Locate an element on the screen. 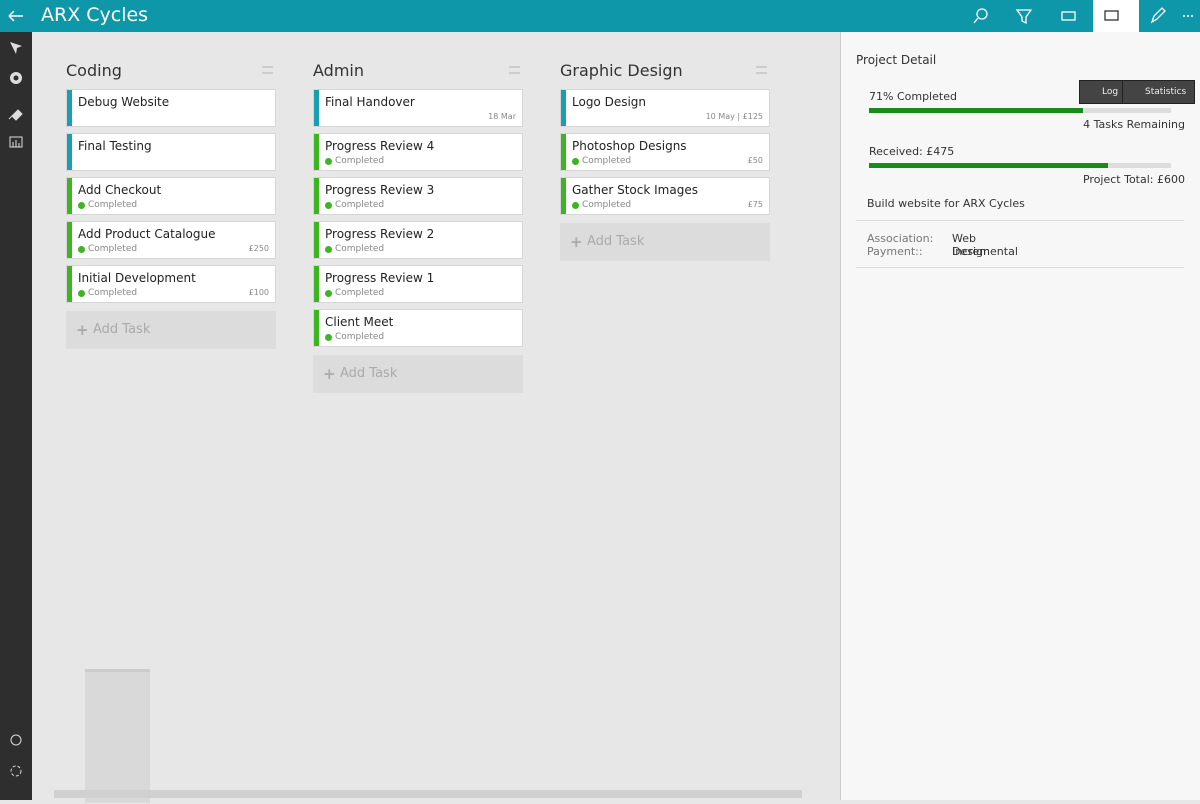 The height and width of the screenshot is (804, 1200). task-card: Gather Stock Images Completed £75 is located at coordinates (665, 196).